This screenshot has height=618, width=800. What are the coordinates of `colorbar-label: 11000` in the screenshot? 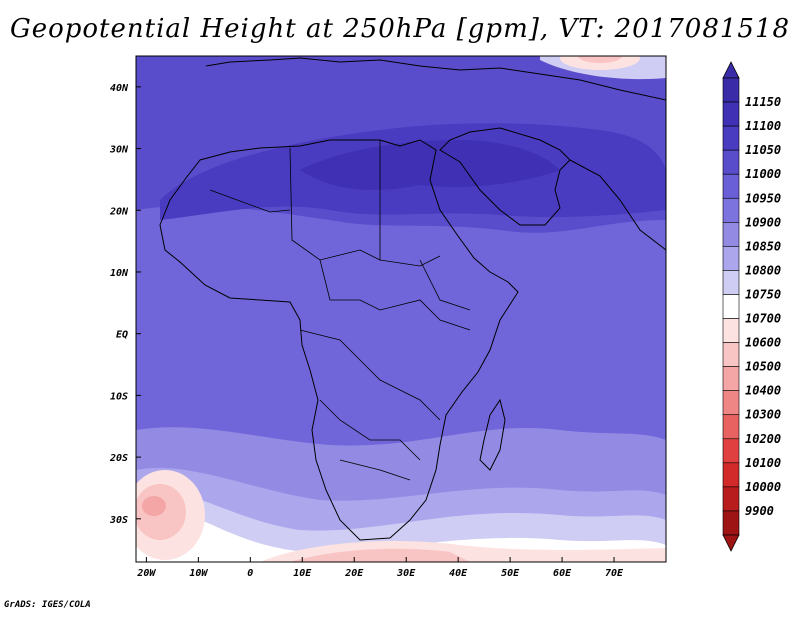 It's located at (763, 174).